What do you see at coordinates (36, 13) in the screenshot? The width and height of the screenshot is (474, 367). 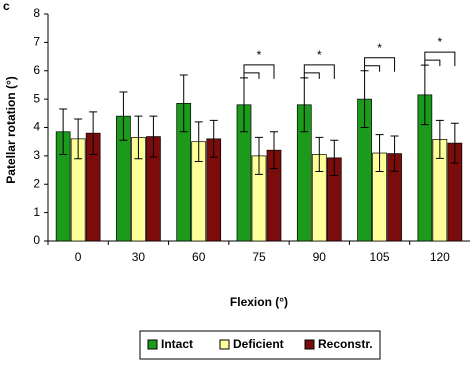 I see `y-tick-label: 8` at bounding box center [36, 13].